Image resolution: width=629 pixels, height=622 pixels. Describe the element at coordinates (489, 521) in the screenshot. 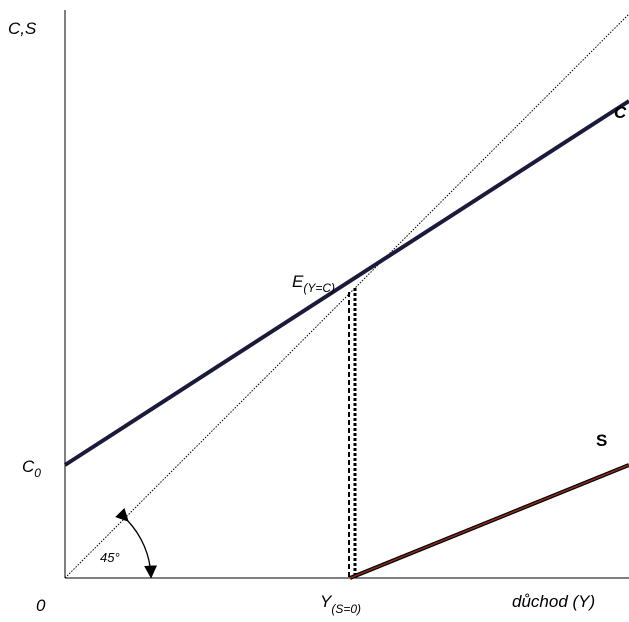

I see `saving-line` at that location.